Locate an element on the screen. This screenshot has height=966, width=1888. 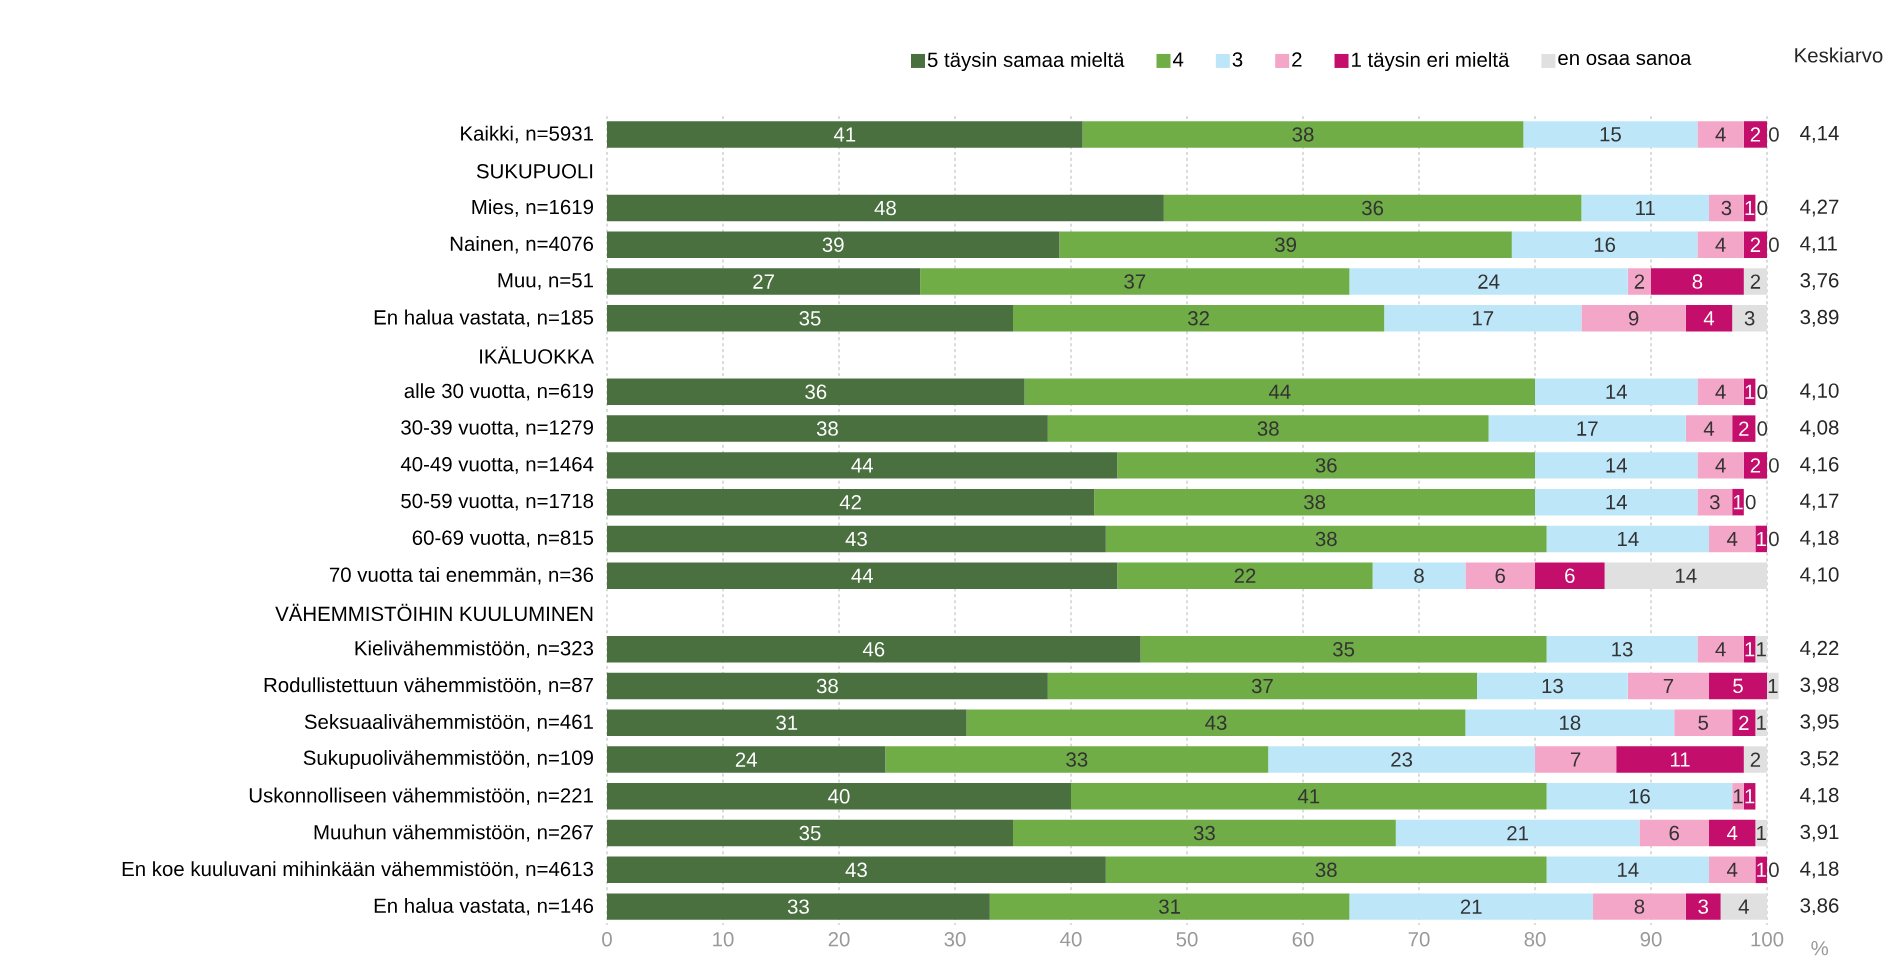
data-label: 13 is located at coordinates (1622, 649).